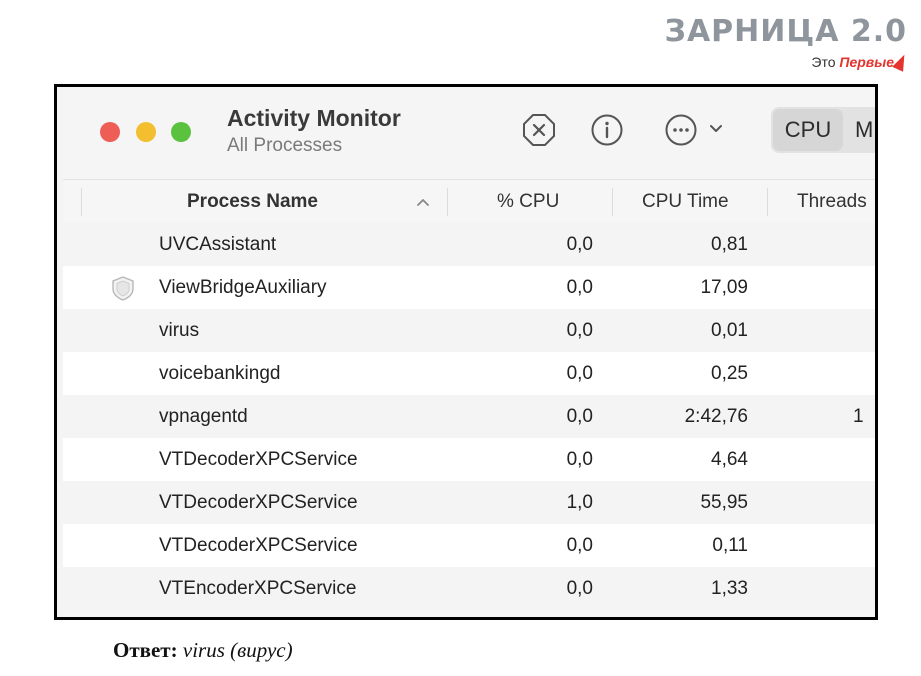 The height and width of the screenshot is (676, 921). What do you see at coordinates (823, 62) in the screenshot?
I see `brand-prefix: Это` at bounding box center [823, 62].